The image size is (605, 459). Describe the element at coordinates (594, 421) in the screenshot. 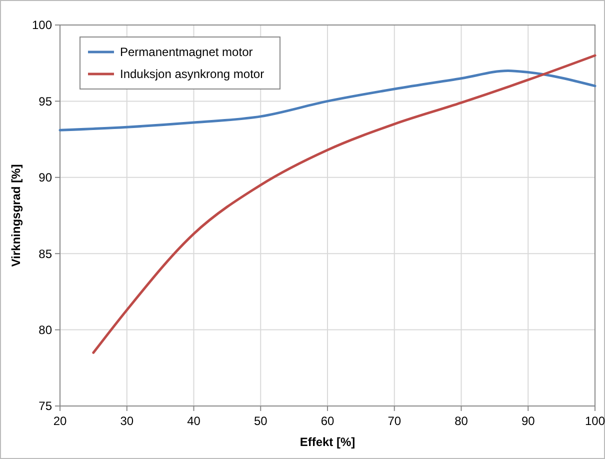

I see `x-tick-label: 100` at that location.